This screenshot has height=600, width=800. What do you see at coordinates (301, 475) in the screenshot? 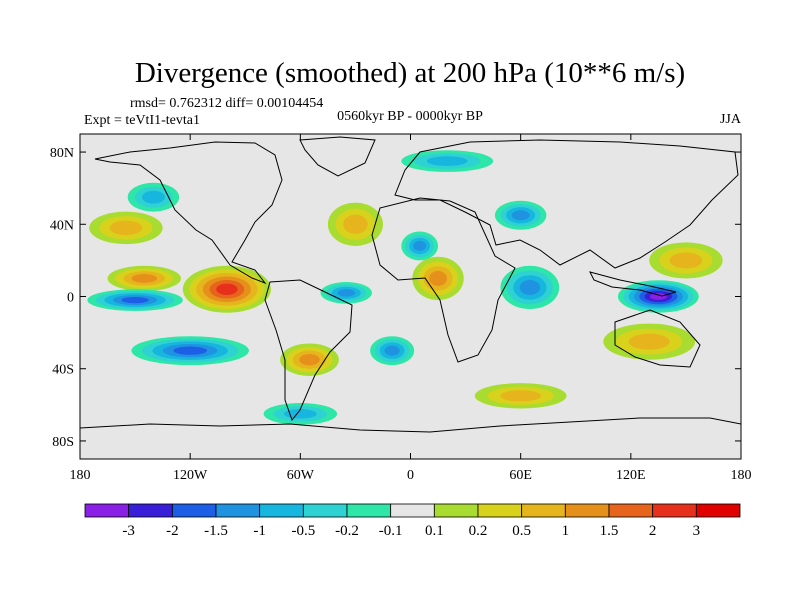
I see `x-tick-label: 60W` at bounding box center [301, 475].